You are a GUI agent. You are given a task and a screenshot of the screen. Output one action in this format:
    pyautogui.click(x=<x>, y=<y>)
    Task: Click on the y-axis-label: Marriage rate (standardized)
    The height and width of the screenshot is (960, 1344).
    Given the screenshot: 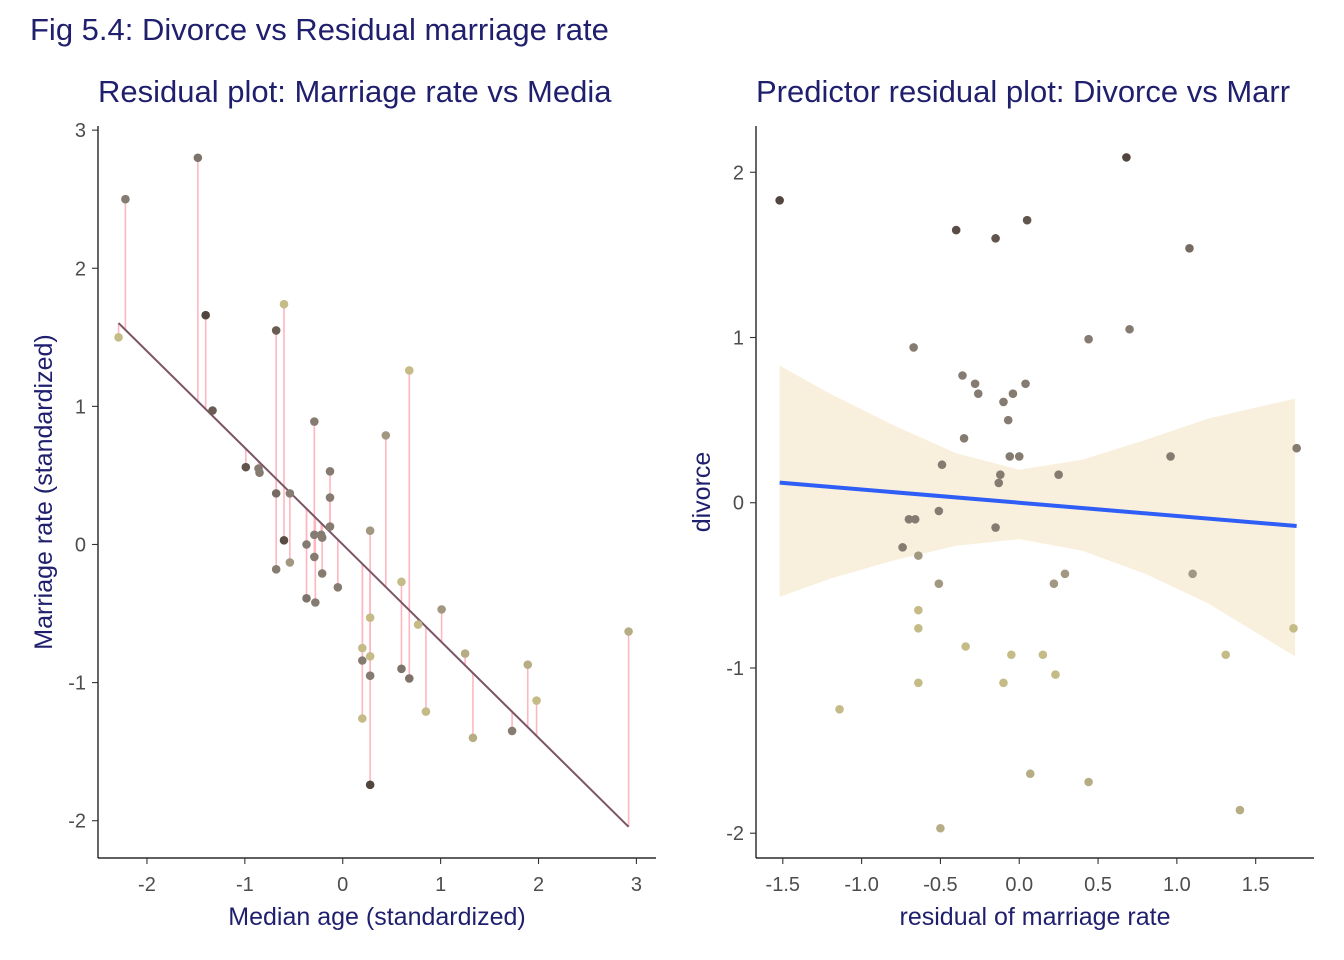 What is the action you would take?
    pyautogui.click(x=44, y=491)
    